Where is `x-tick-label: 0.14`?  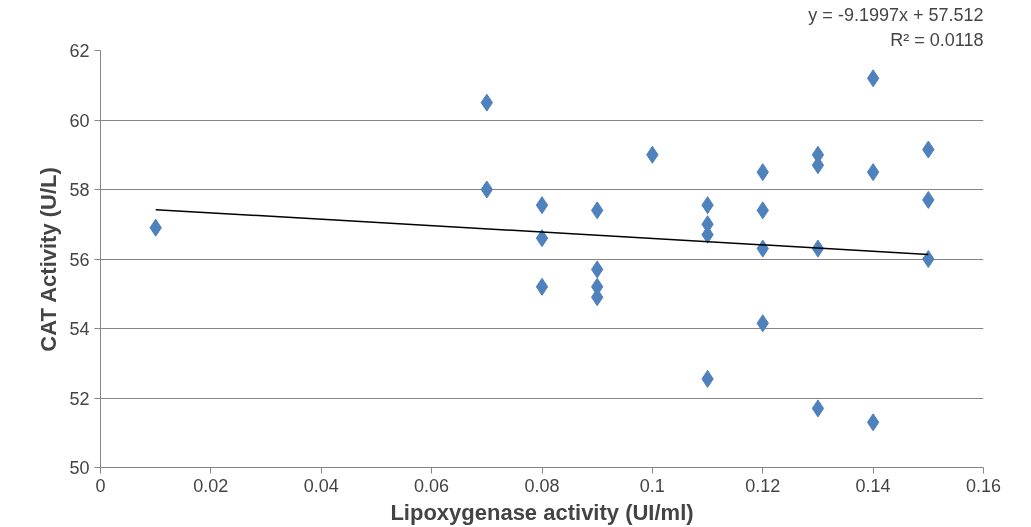 x-tick-label: 0.14 is located at coordinates (873, 485).